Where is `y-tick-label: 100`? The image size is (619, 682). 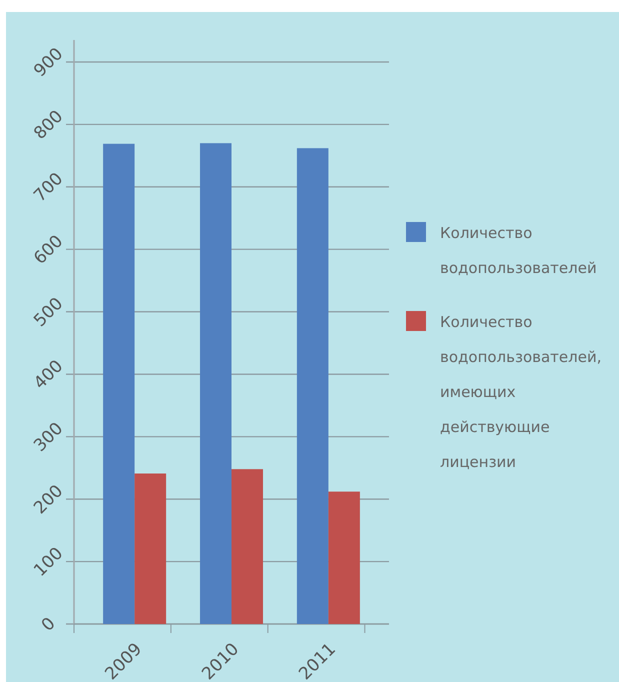
y-tick-label: 100 is located at coordinates (49, 562).